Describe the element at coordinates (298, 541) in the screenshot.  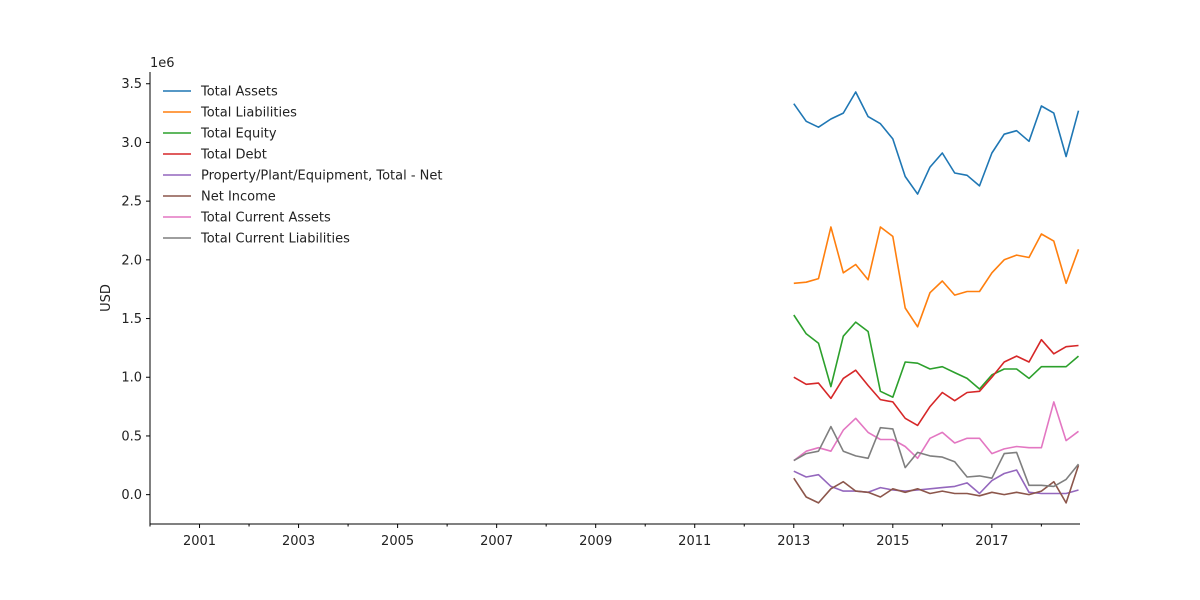
I see `x-tick-label: 2003` at that location.